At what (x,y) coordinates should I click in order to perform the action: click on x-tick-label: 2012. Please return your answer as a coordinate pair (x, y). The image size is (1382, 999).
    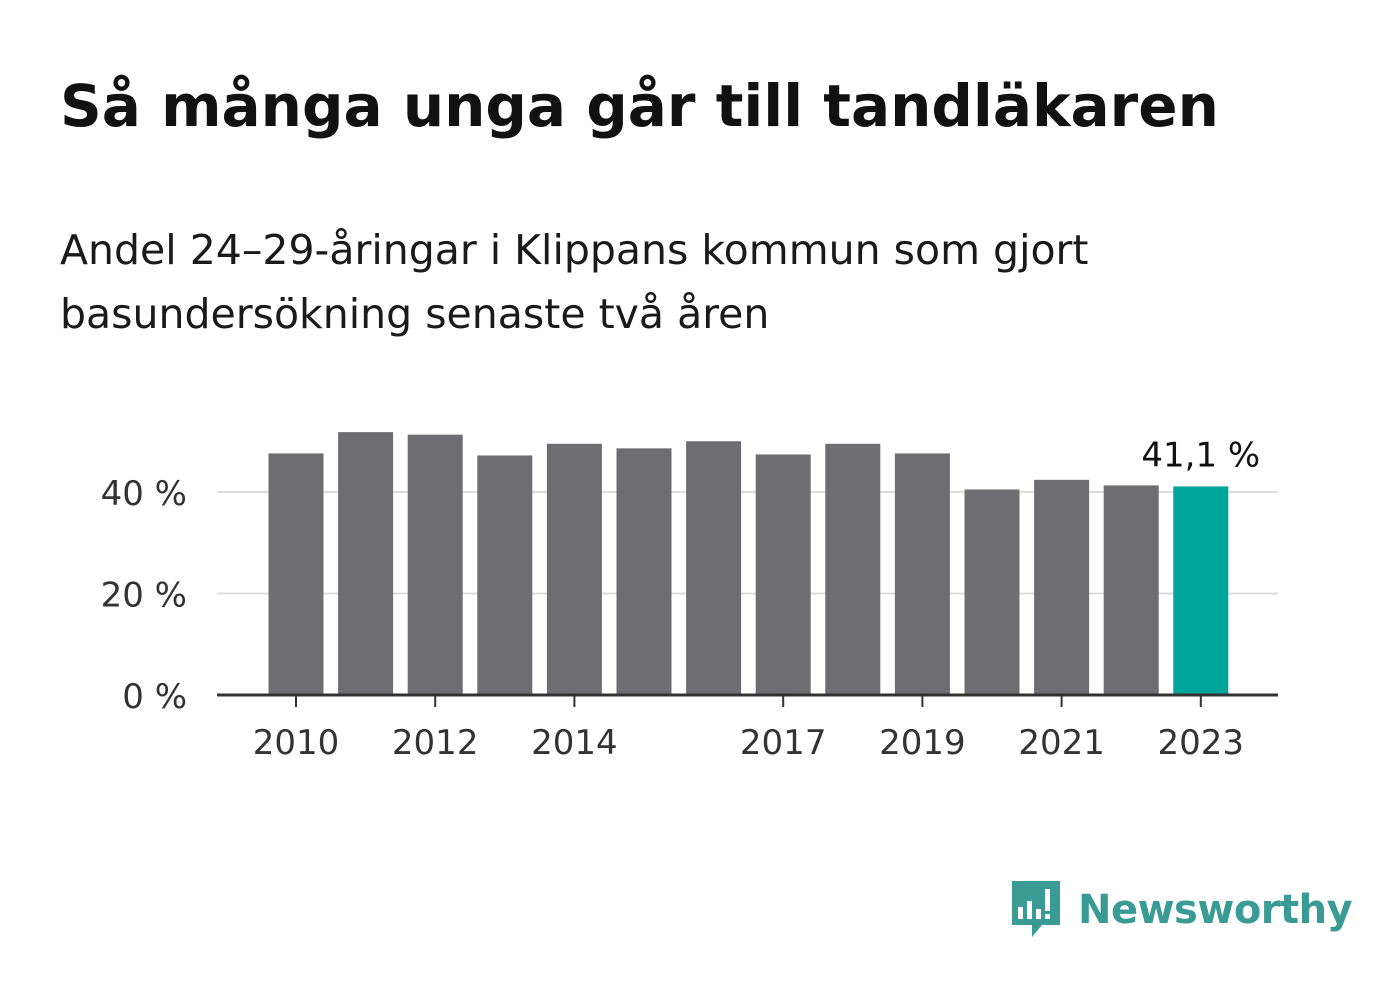
    Looking at the image, I should click on (435, 743).